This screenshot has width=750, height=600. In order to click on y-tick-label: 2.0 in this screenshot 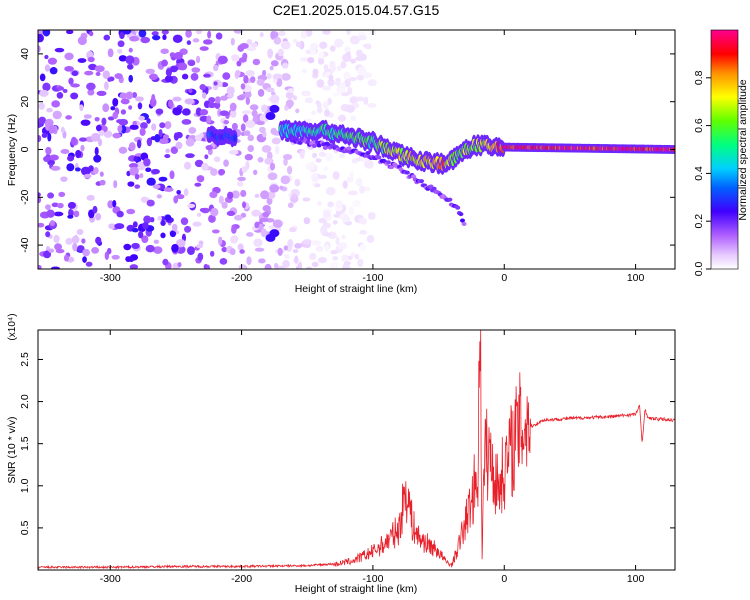, I will do `click(25, 401)`.